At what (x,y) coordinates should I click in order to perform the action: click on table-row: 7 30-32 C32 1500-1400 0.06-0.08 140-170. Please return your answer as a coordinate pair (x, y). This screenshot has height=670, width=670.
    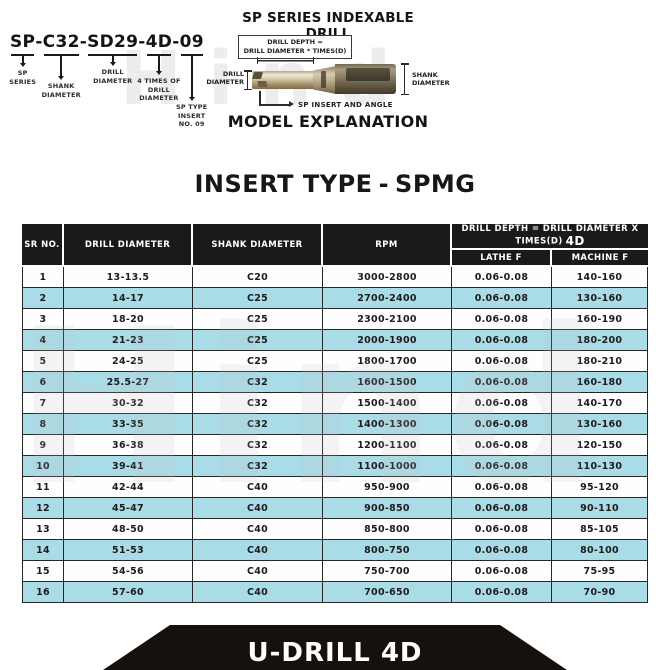
    Looking at the image, I should click on (335, 403).